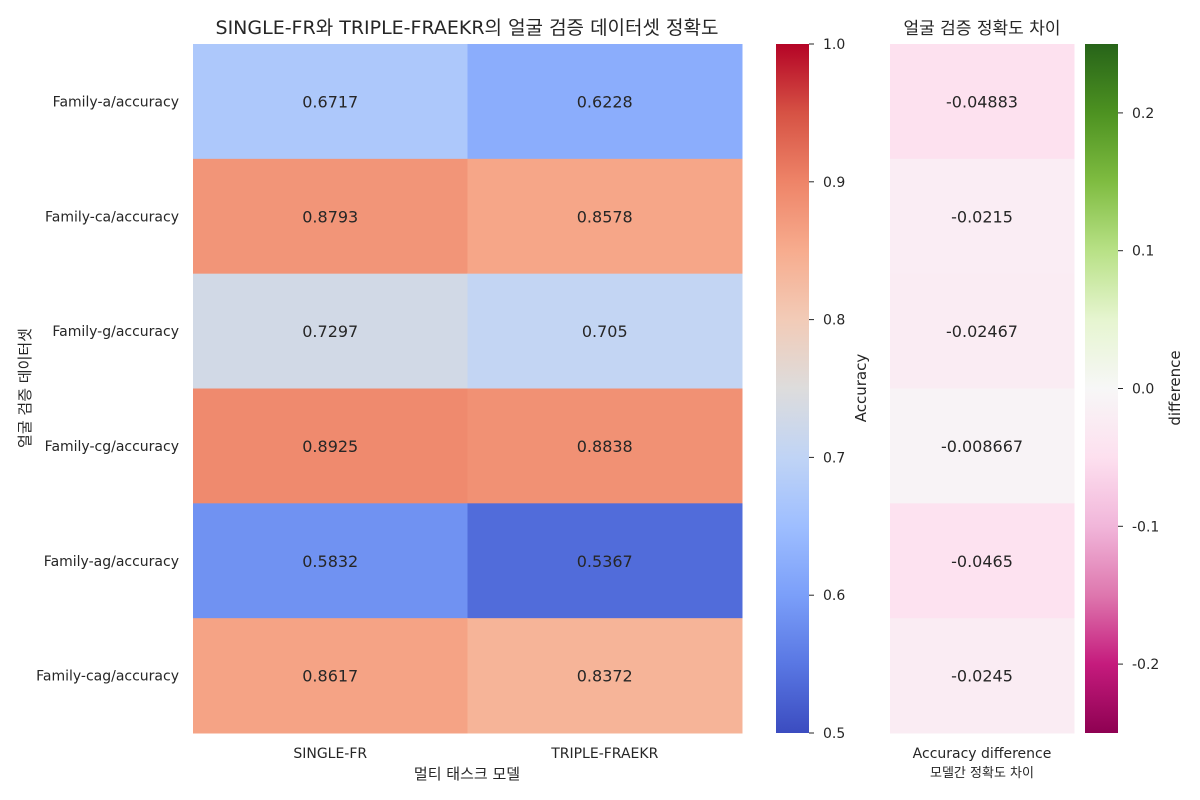  I want to click on cell-value-label: 0.6717, so click(330, 101).